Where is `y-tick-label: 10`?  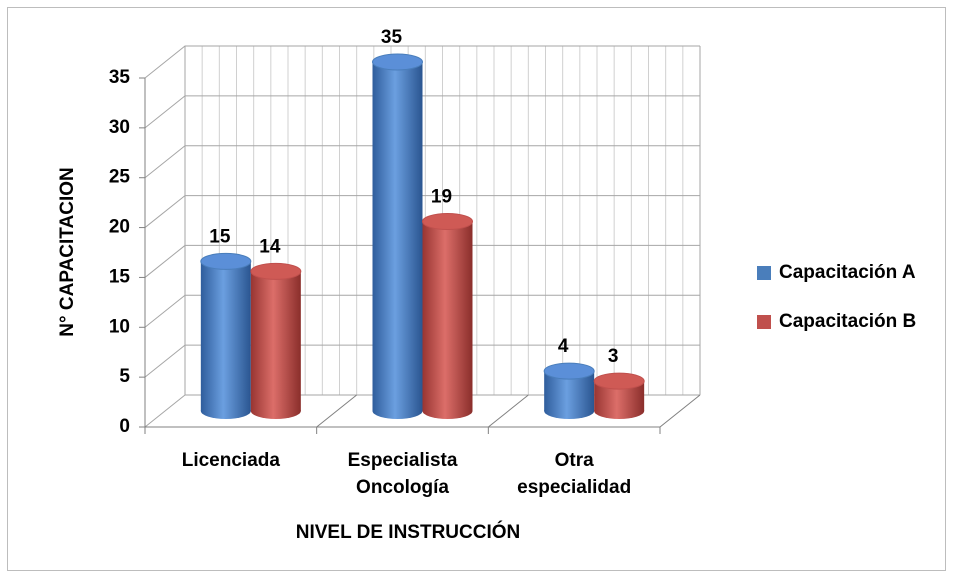
y-tick-label: 10 is located at coordinates (119, 326).